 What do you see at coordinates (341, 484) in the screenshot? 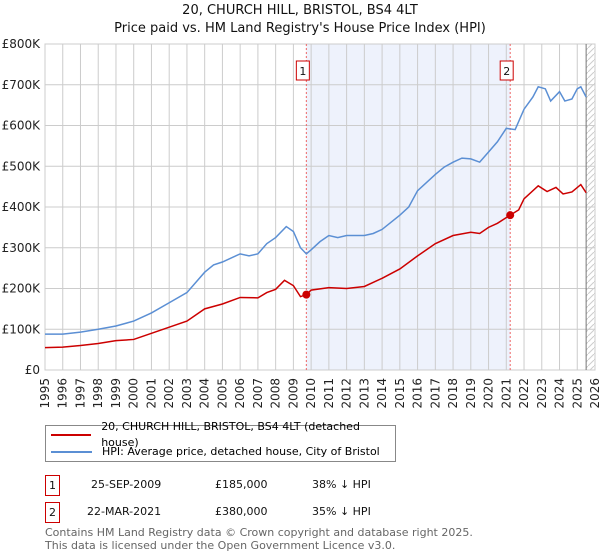
I see `sale-hpi-diff: 38% ↓ HPI` at bounding box center [341, 484].